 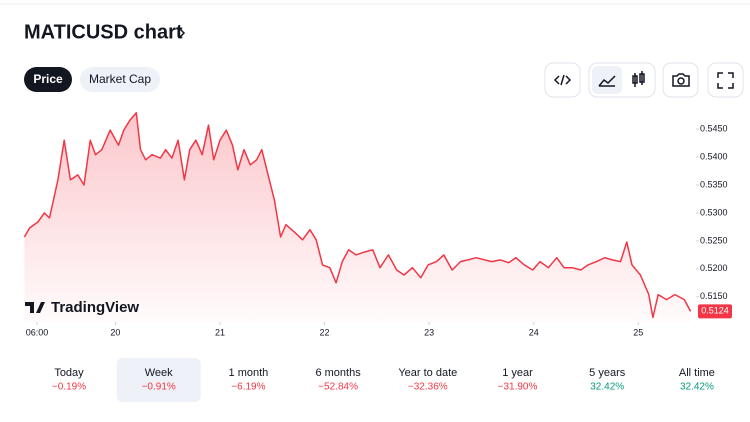 What do you see at coordinates (562, 80) in the screenshot?
I see `code-icon` at bounding box center [562, 80].